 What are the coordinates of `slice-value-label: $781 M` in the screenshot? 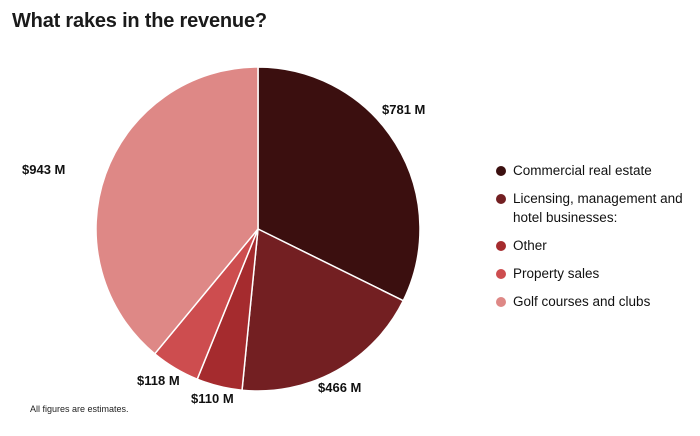 It's located at (403, 109).